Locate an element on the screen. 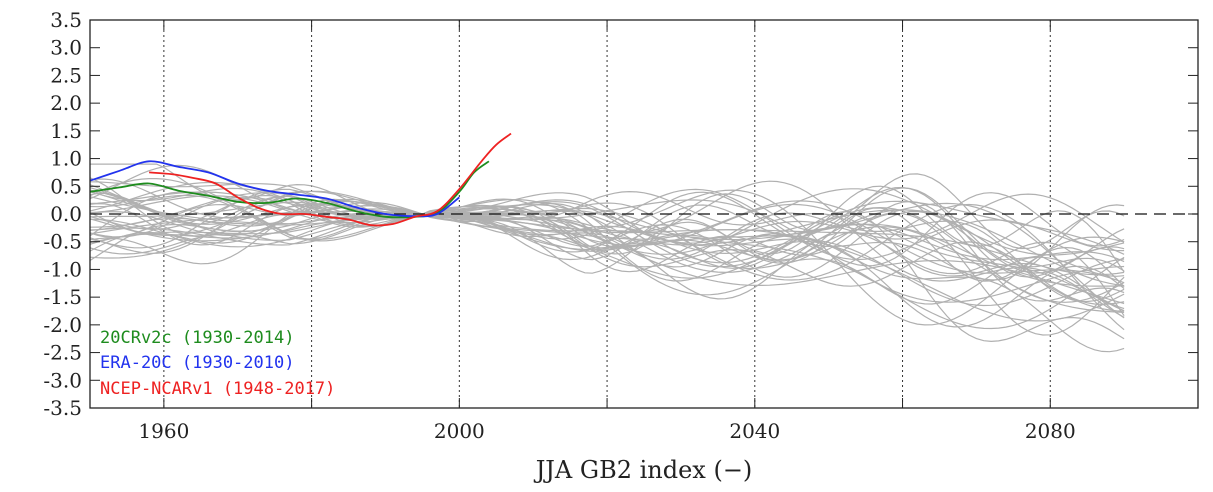 The image size is (1213, 492). series-20crv2c-line is located at coordinates (289, 189).